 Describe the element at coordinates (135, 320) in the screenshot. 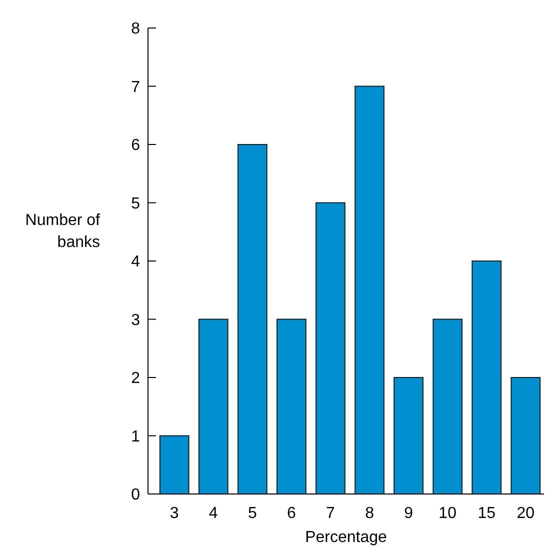

I see `y-tick-label: 3` at that location.